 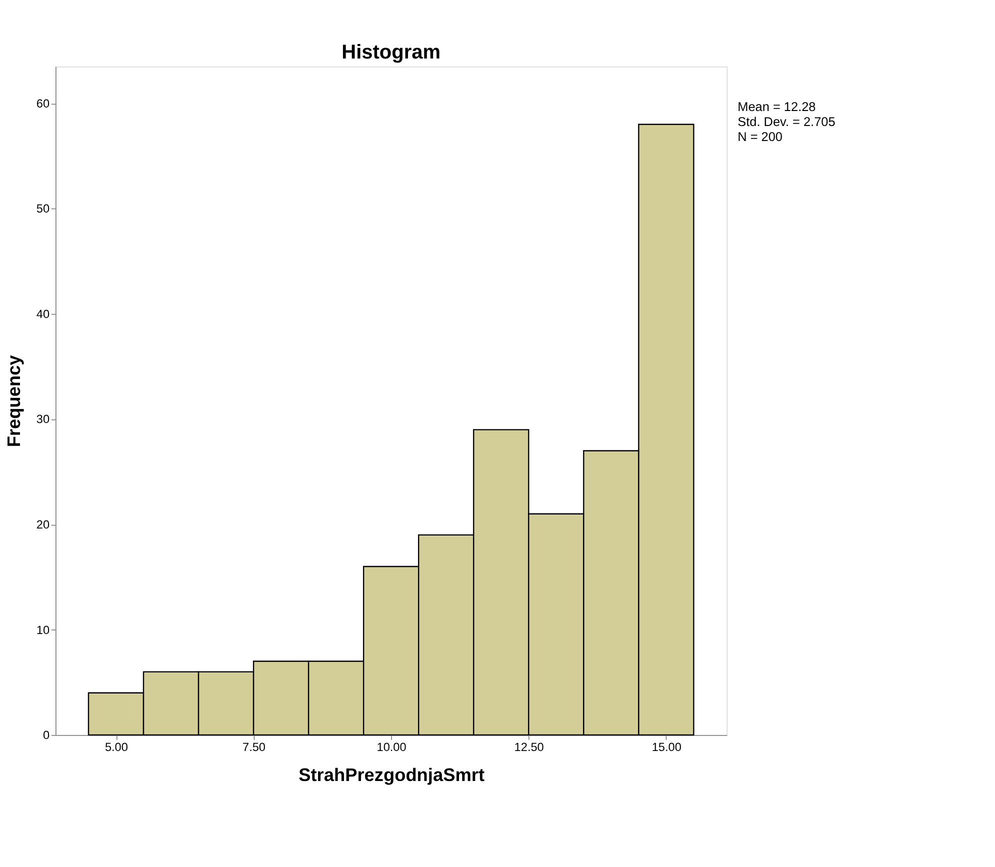 I want to click on text: Mean = 12.28, so click(x=777, y=106).